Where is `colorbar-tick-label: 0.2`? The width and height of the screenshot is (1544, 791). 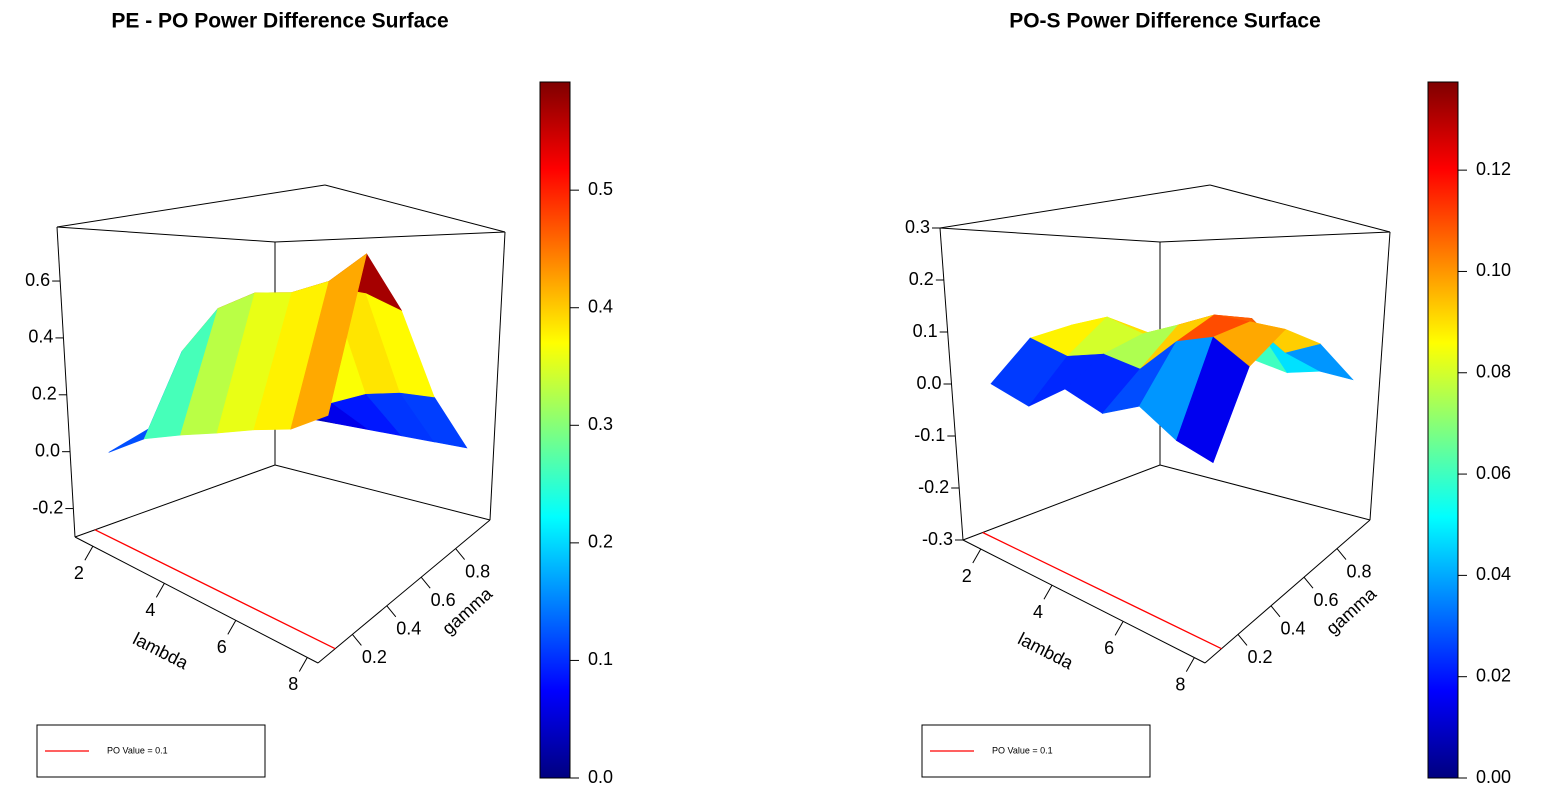 colorbar-tick-label: 0.2 is located at coordinates (600, 542).